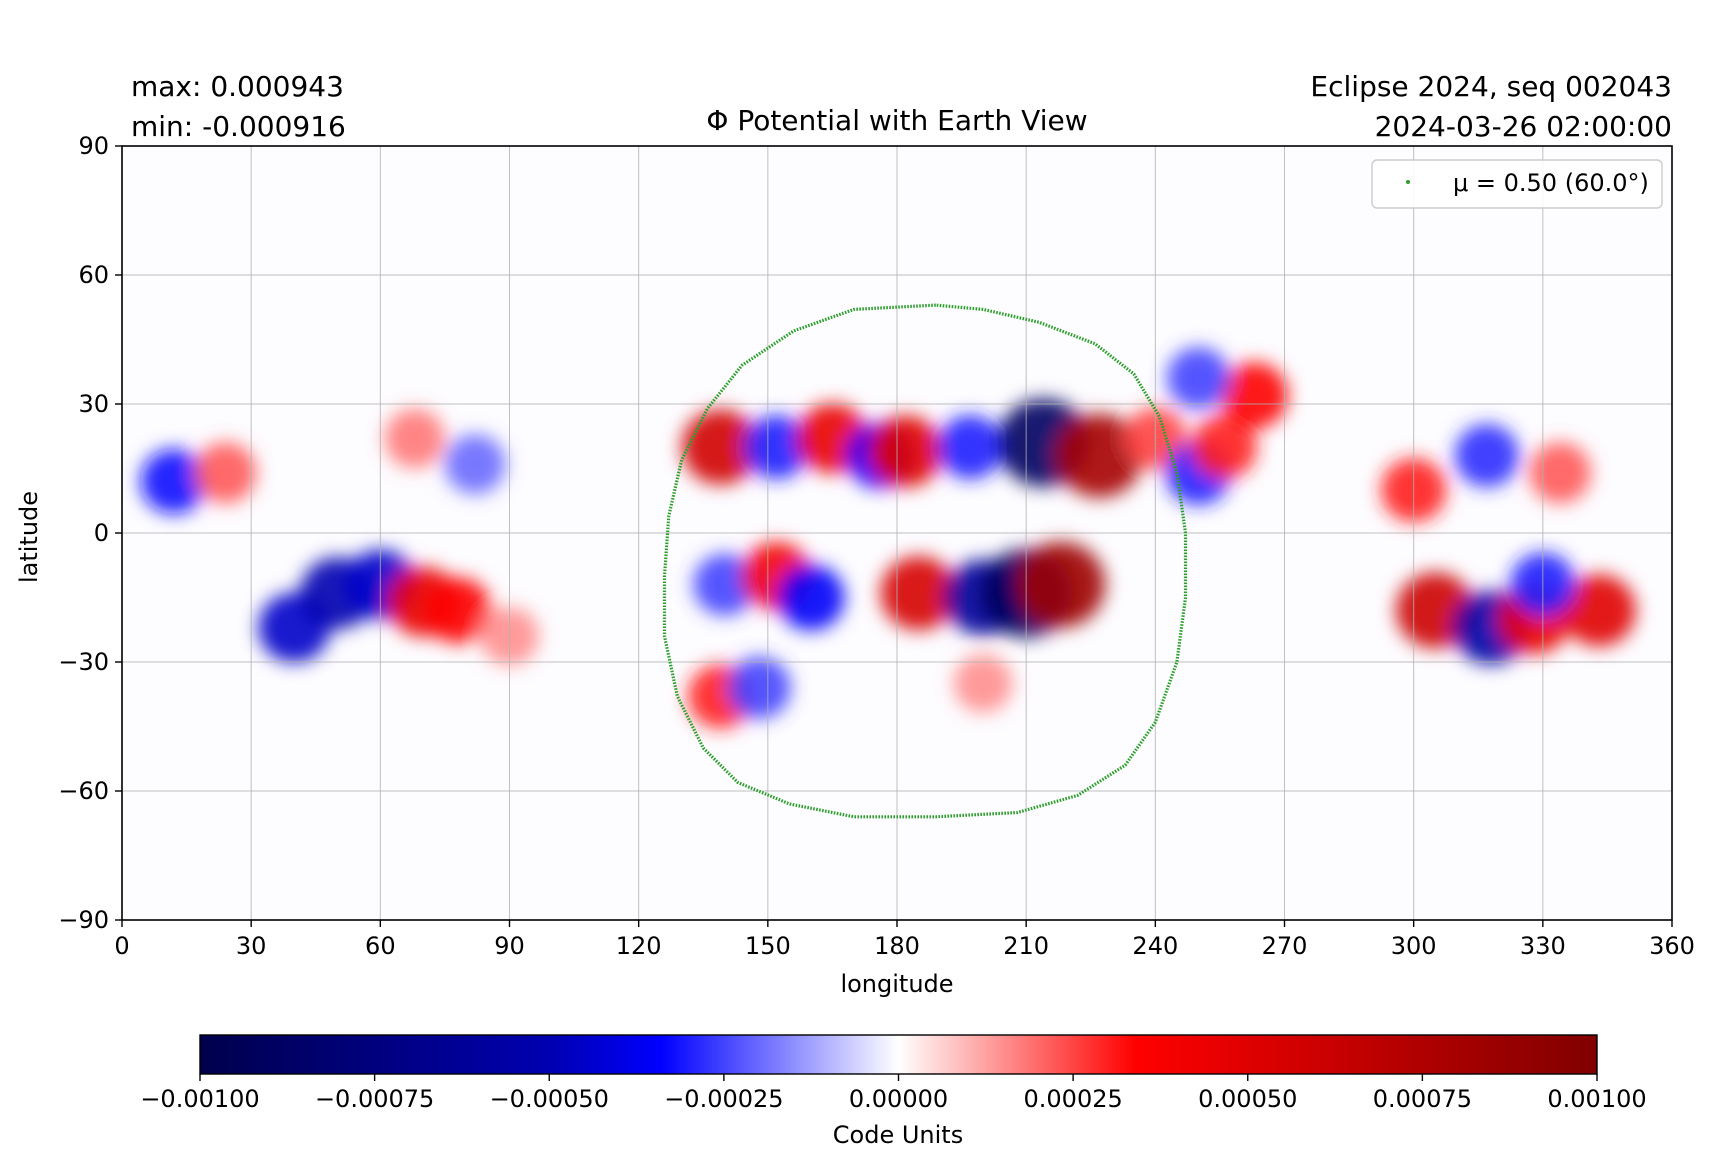 The width and height of the screenshot is (1728, 1152). I want to click on colorbar-tick-label: −0.00100, so click(199, 1099).